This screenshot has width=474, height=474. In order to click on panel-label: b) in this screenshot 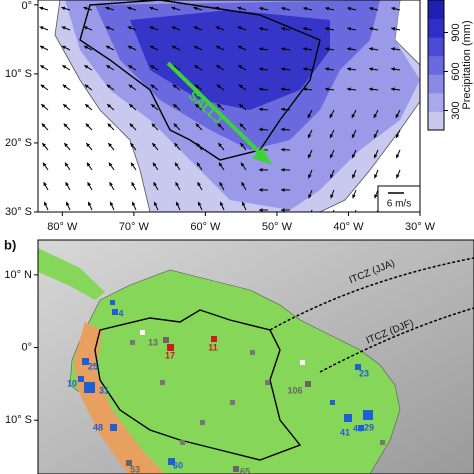, I will do `click(10, 244)`.